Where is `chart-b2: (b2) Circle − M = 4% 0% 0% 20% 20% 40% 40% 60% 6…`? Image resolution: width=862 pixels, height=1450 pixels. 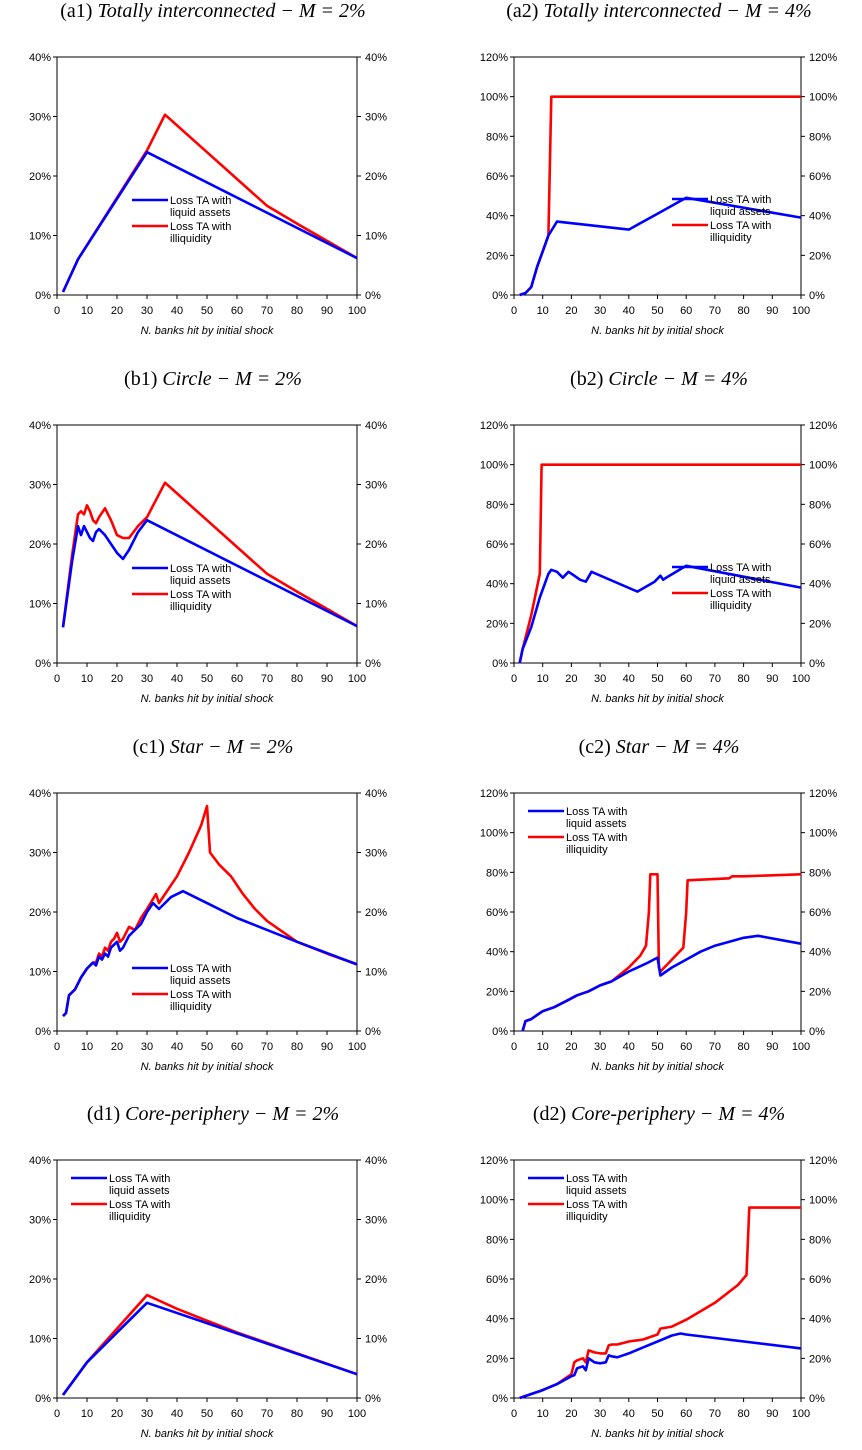
chart-b2: (b2) Circle − M = 4% 0% 0% 20% 20% 40% 40% 60% 6… is located at coordinates (658, 536).